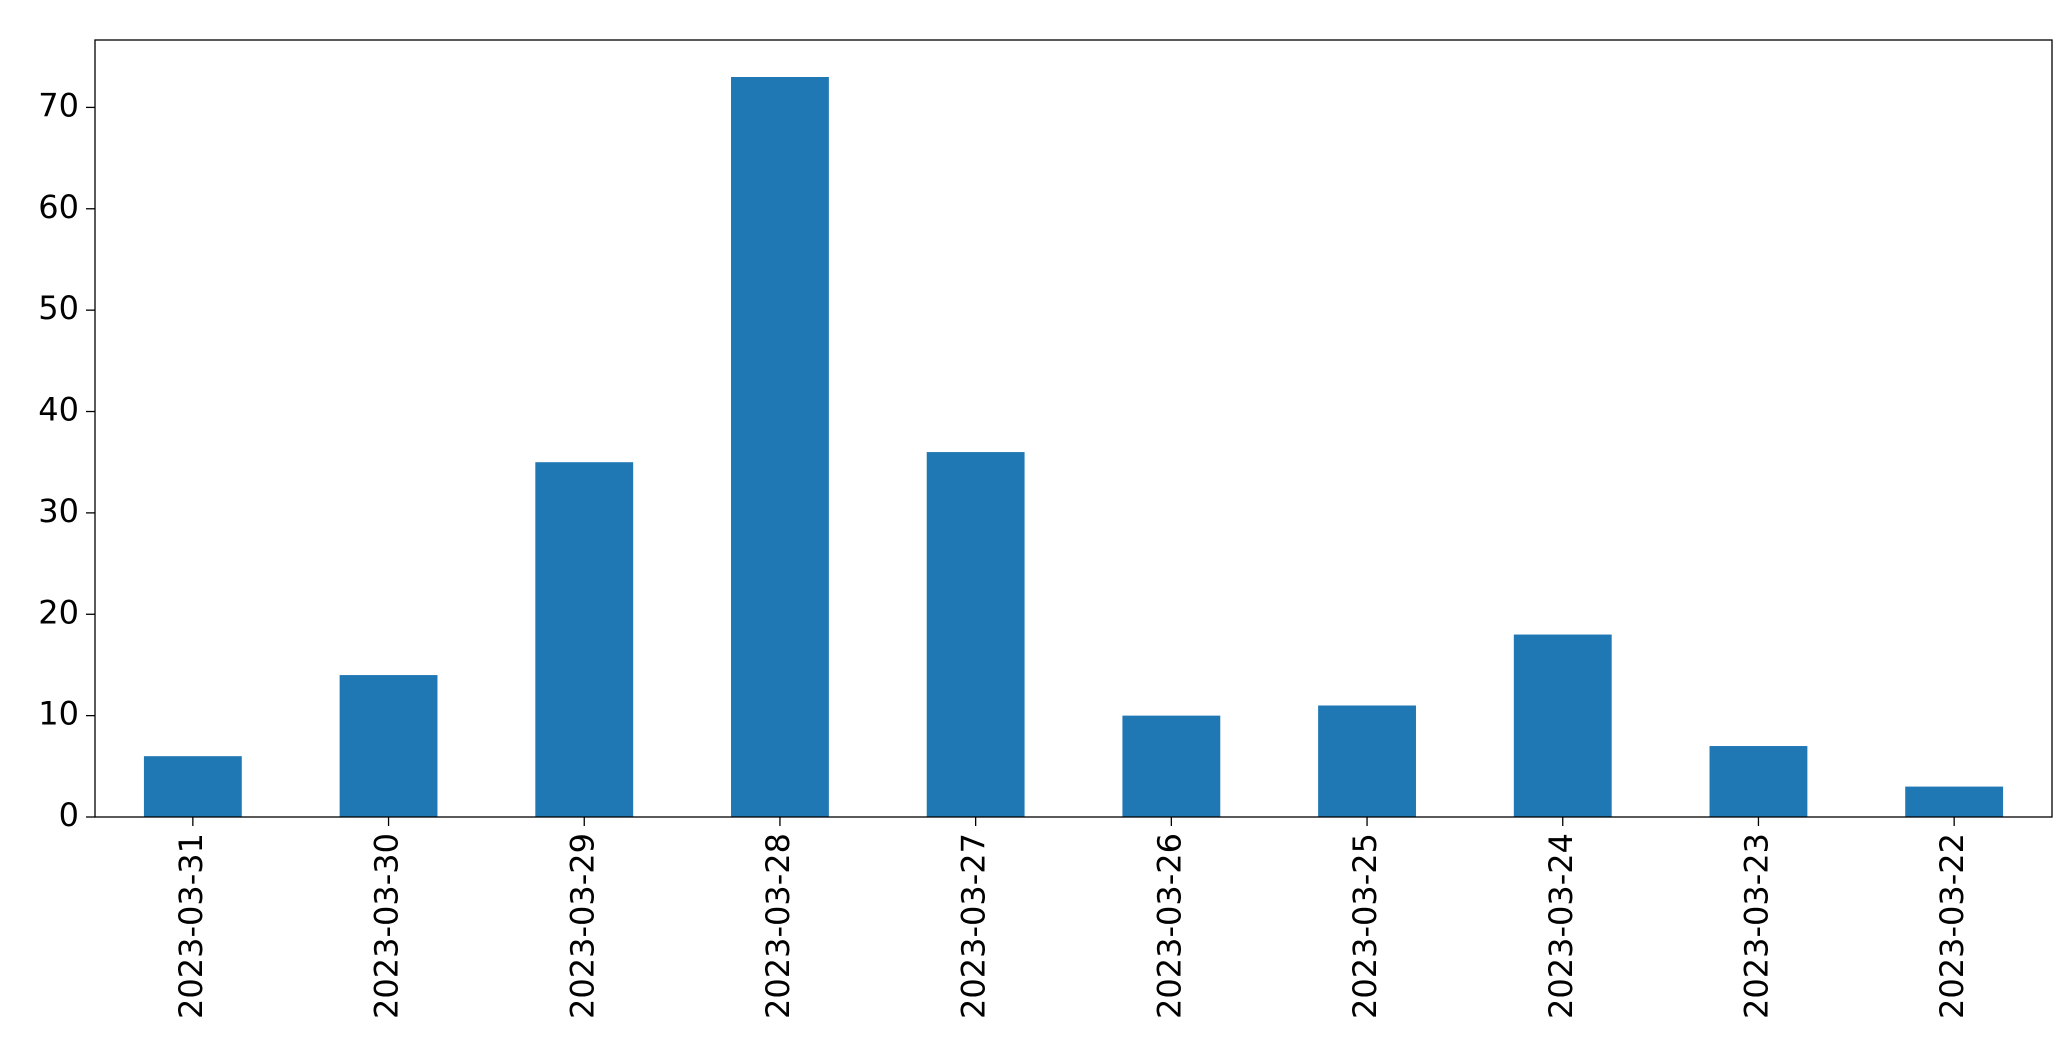  What do you see at coordinates (191, 926) in the screenshot?
I see `x-tick-label: 2023-03-31` at bounding box center [191, 926].